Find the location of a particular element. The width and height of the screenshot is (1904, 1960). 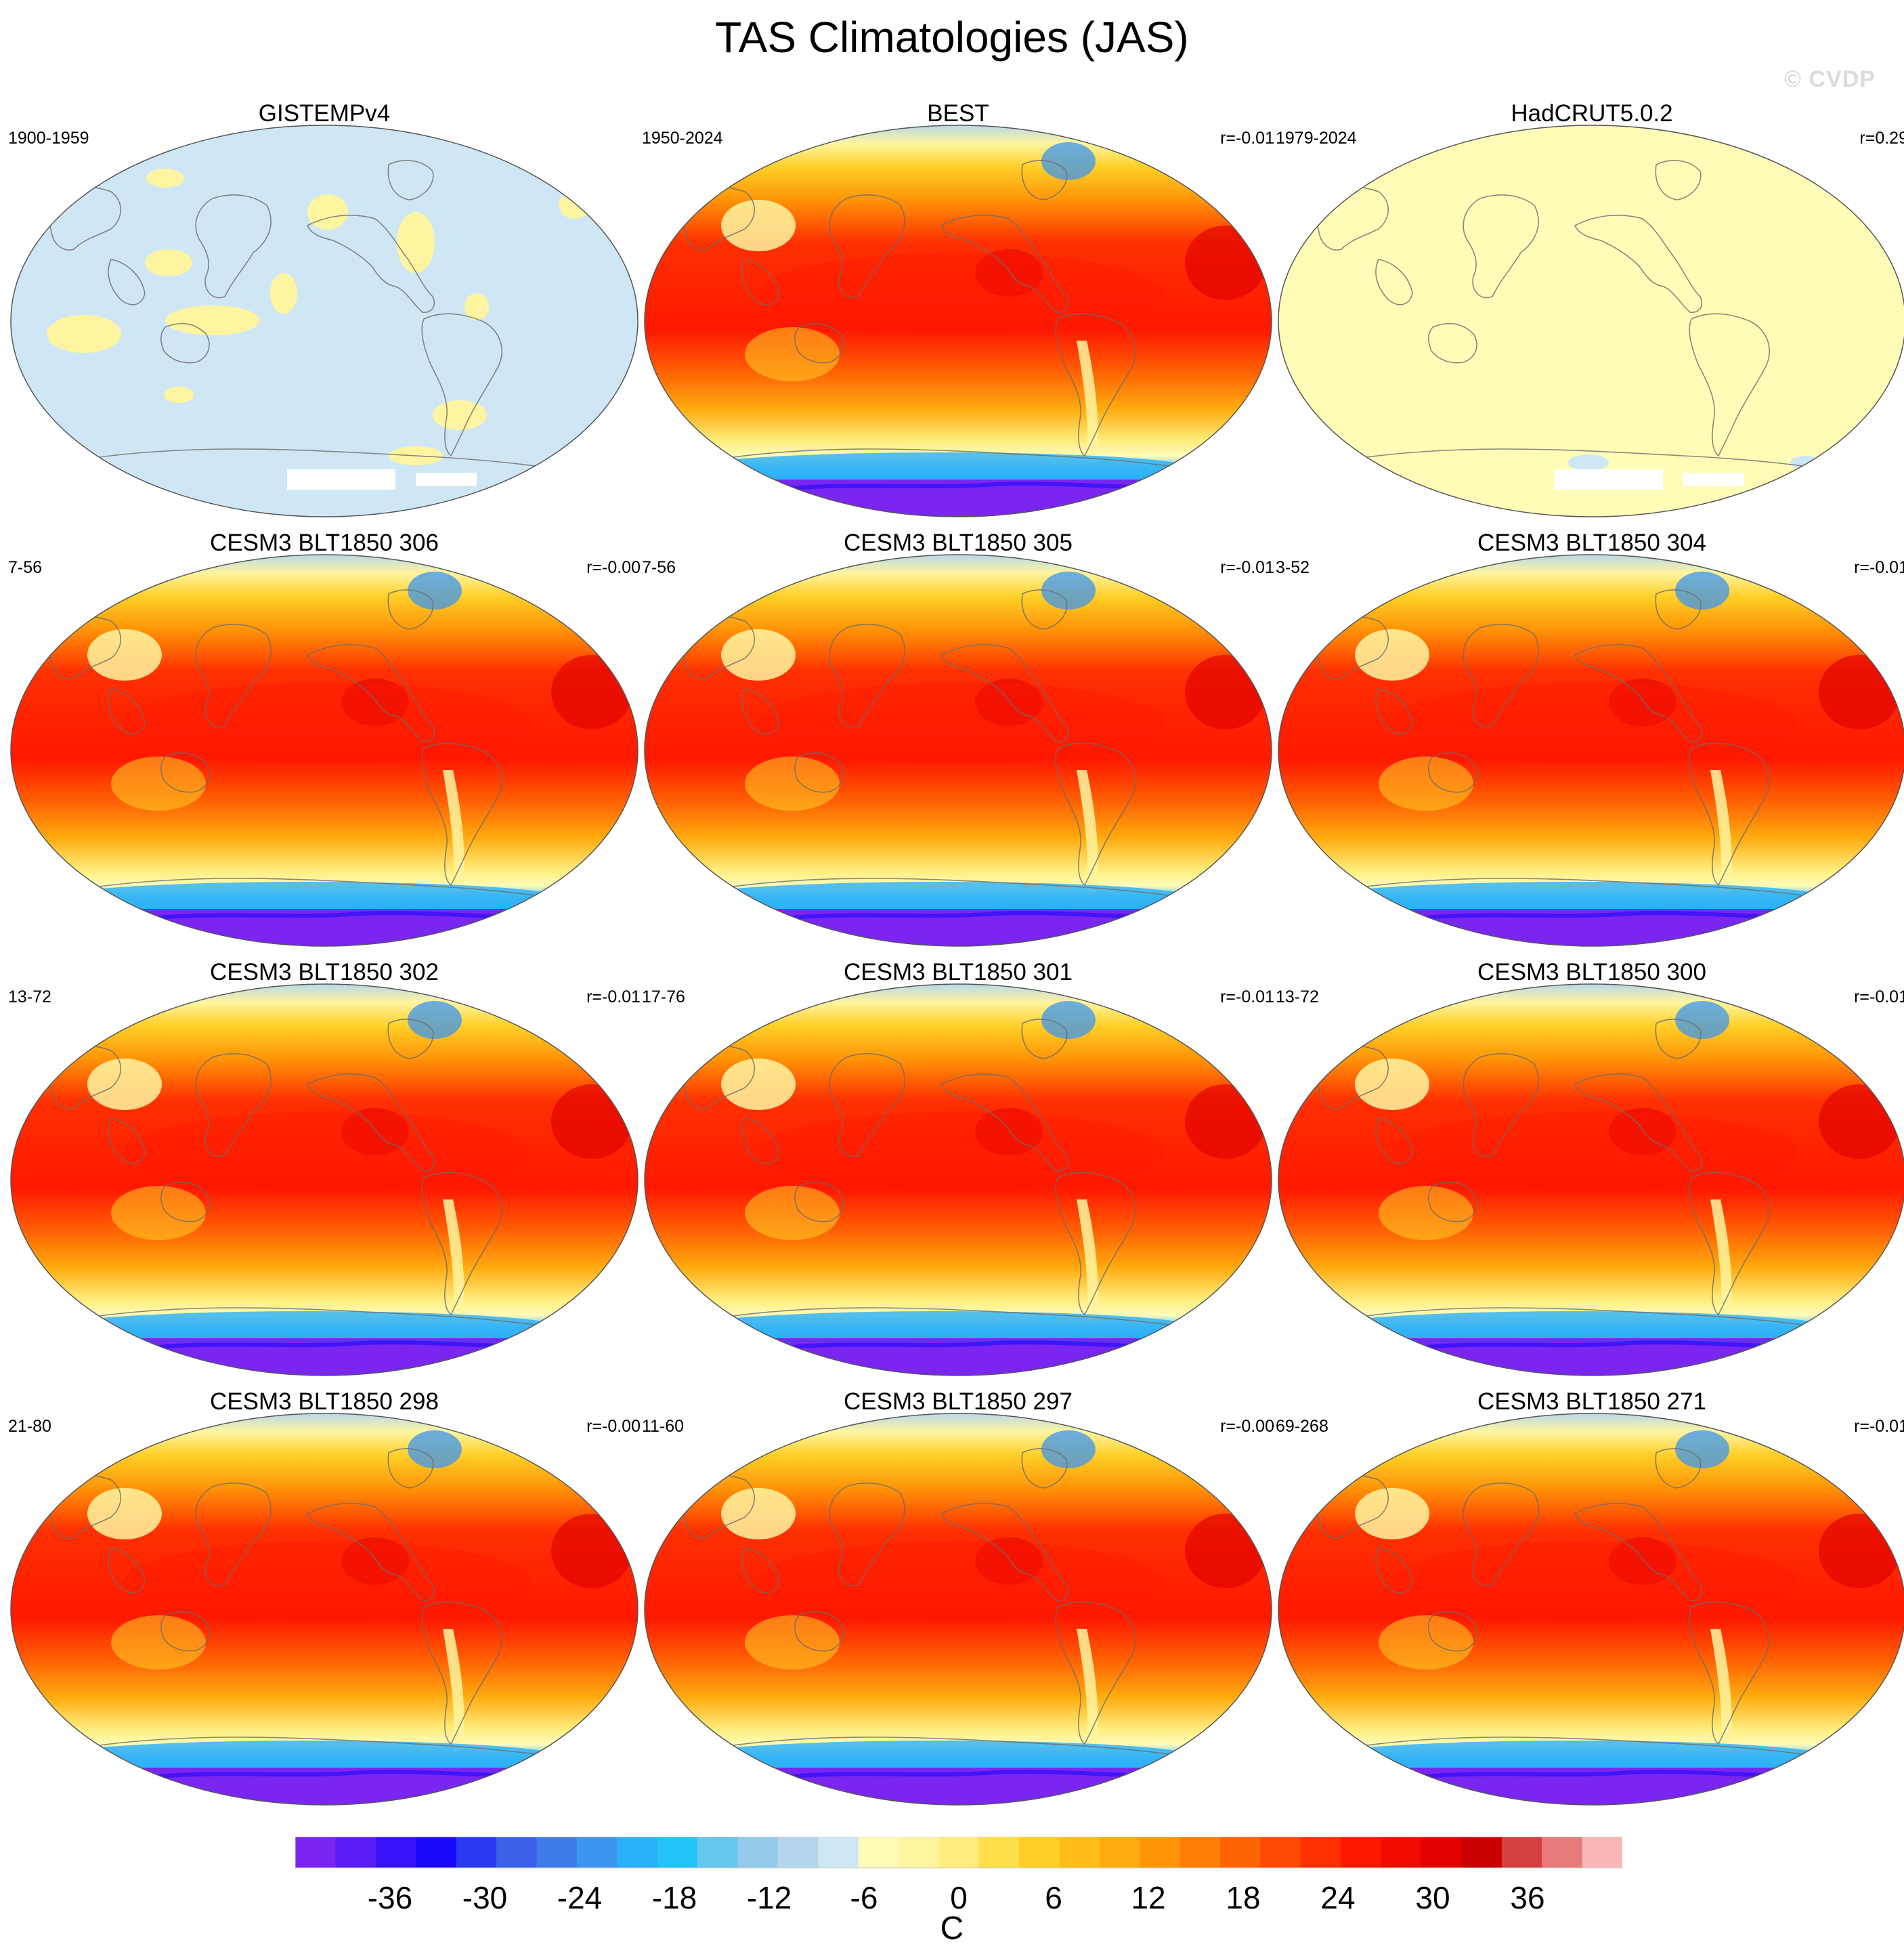

southern-ocean-band is located at coordinates (941, 469).